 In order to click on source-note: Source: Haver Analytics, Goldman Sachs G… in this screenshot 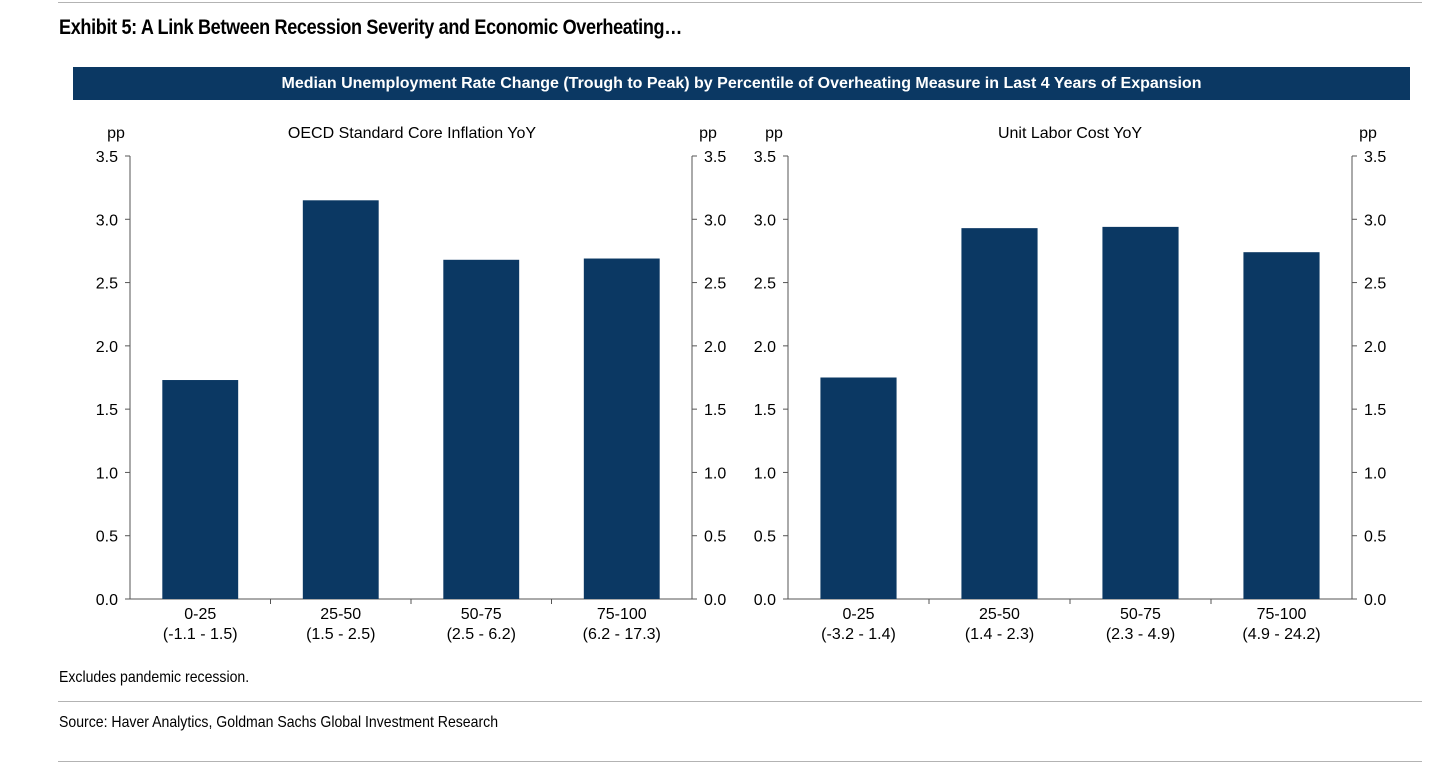, I will do `click(279, 722)`.